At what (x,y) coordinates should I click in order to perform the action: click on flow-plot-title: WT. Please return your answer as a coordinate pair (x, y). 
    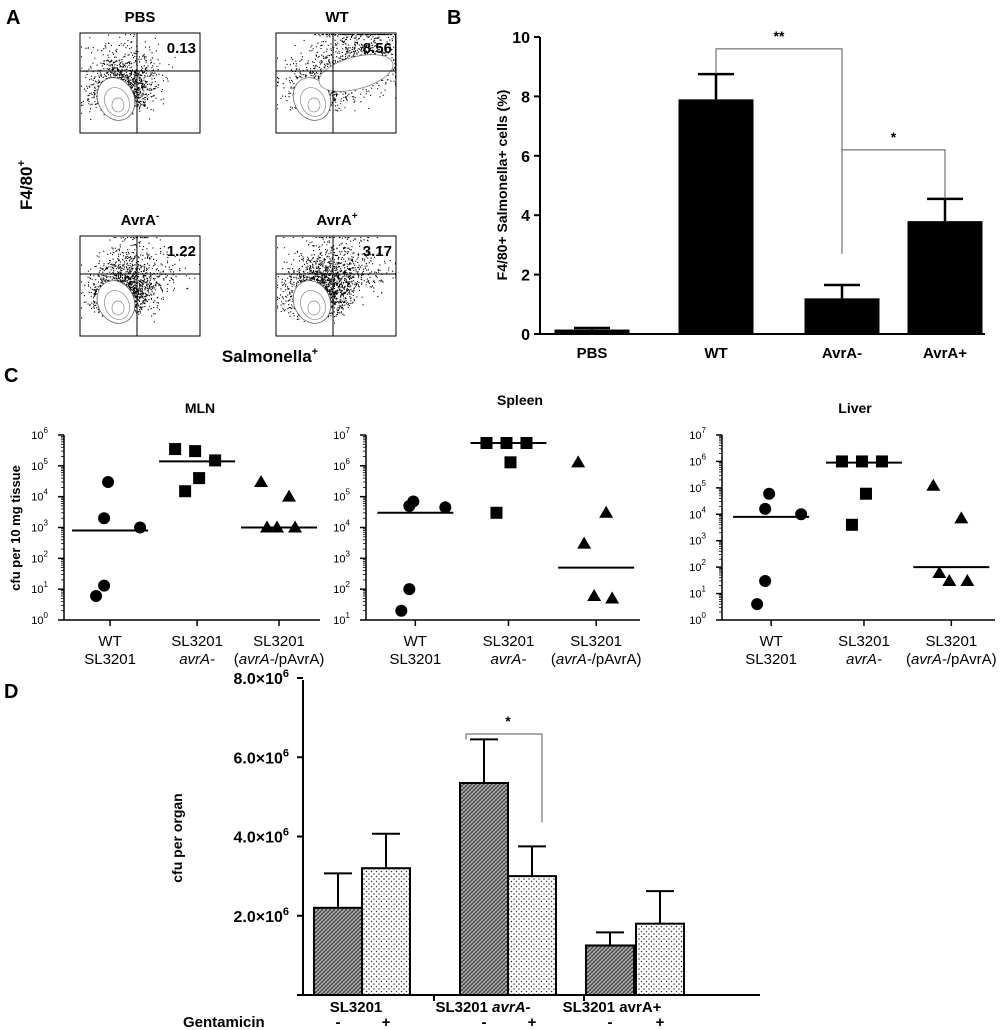
    Looking at the image, I should click on (336, 17).